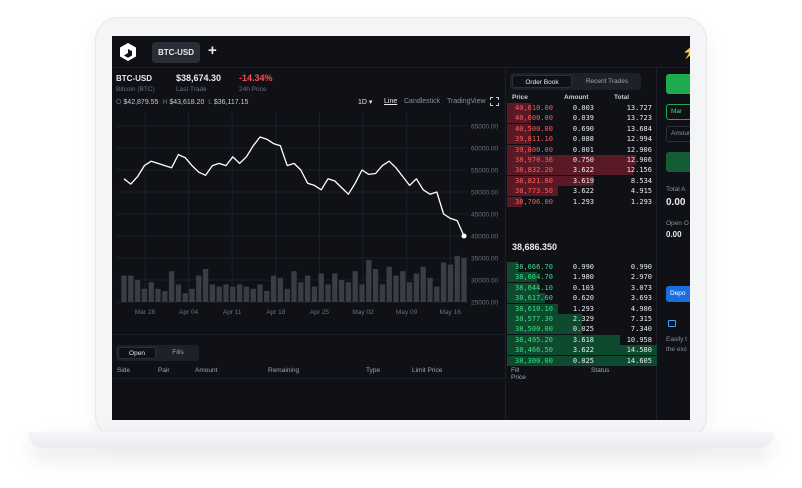 This screenshot has width=802, height=488. I want to click on bid-row: 38,644.10 0.103 3.073, so click(582, 287).